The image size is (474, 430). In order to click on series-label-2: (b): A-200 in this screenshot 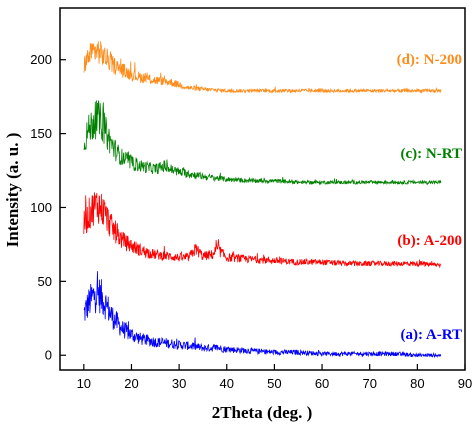, I will do `click(429, 241)`.